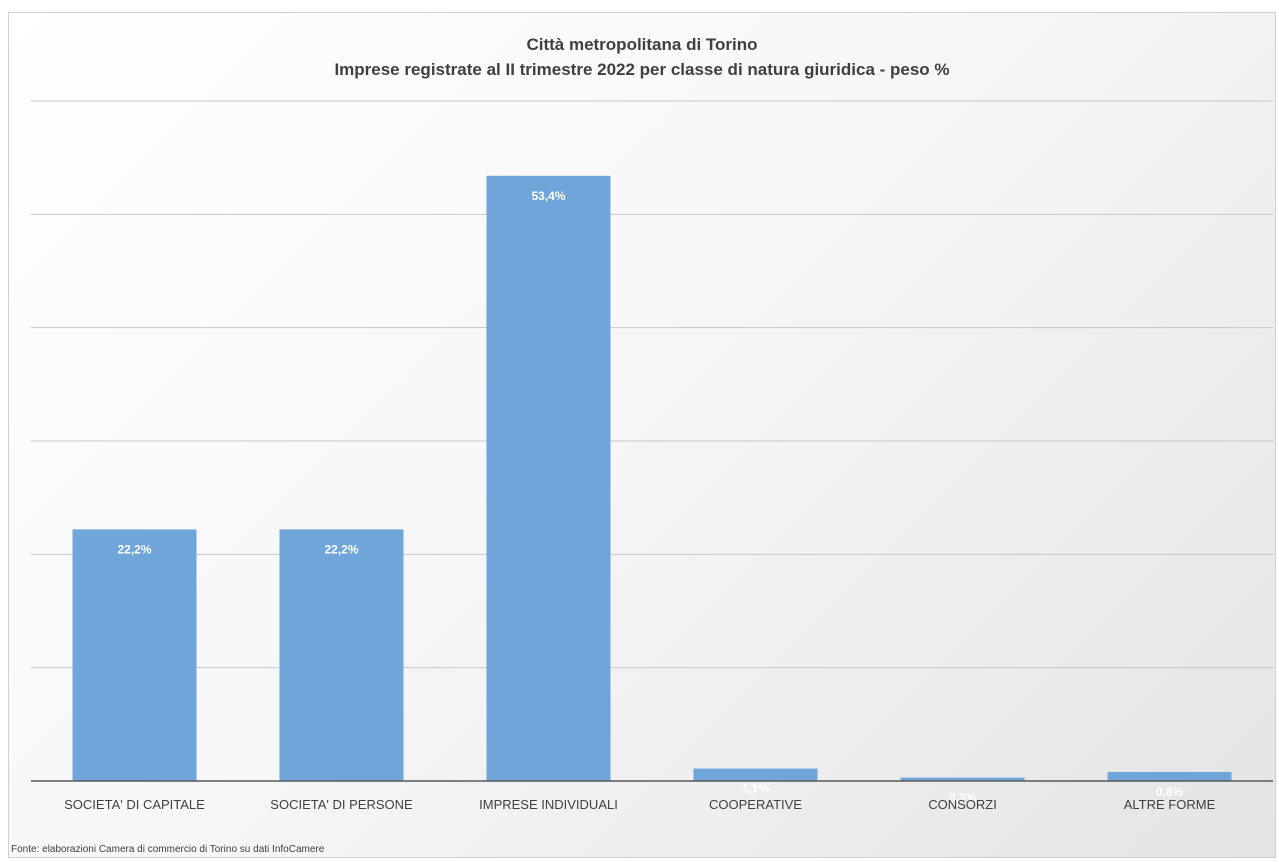  I want to click on category-label: ALTRE FORME, so click(1170, 804).